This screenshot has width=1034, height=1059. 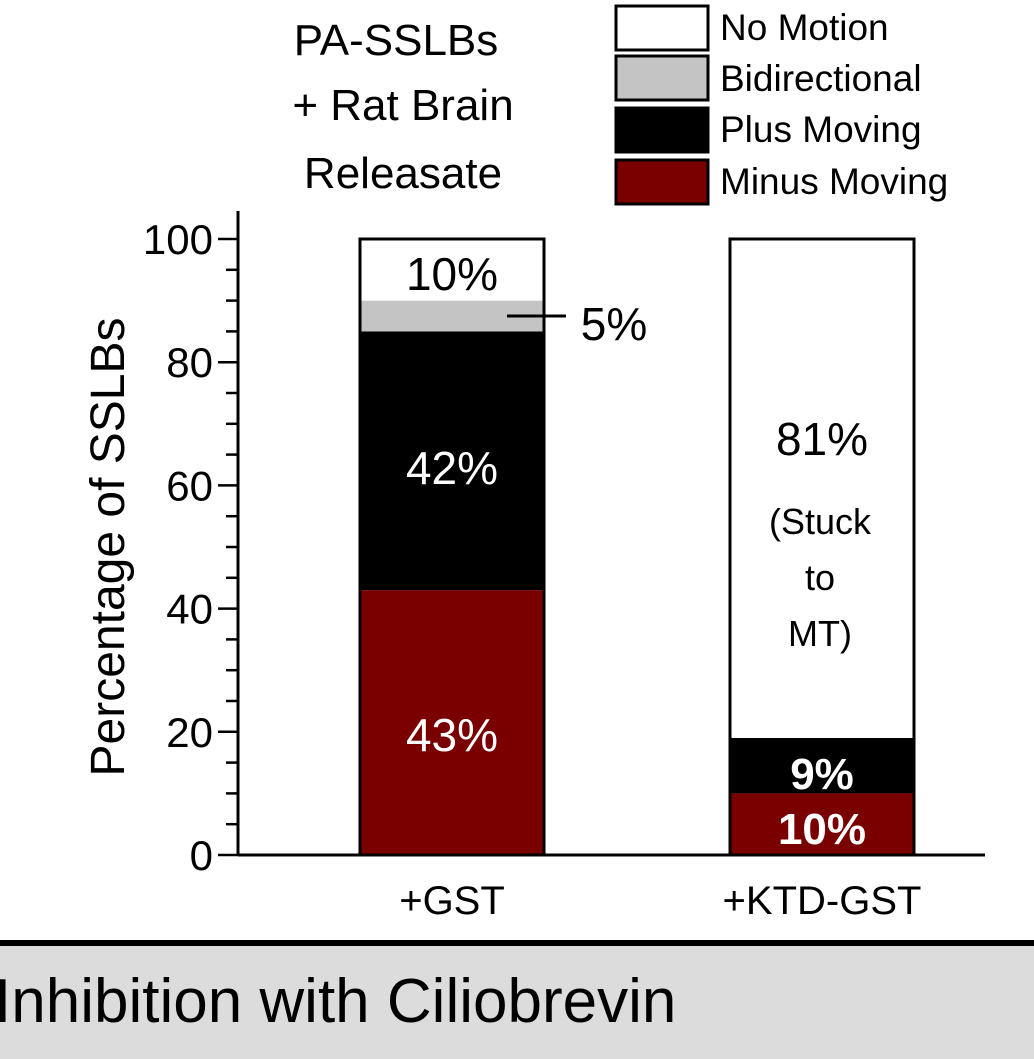 I want to click on chart-title-line-1: PA-SSLBs, so click(x=396, y=40).